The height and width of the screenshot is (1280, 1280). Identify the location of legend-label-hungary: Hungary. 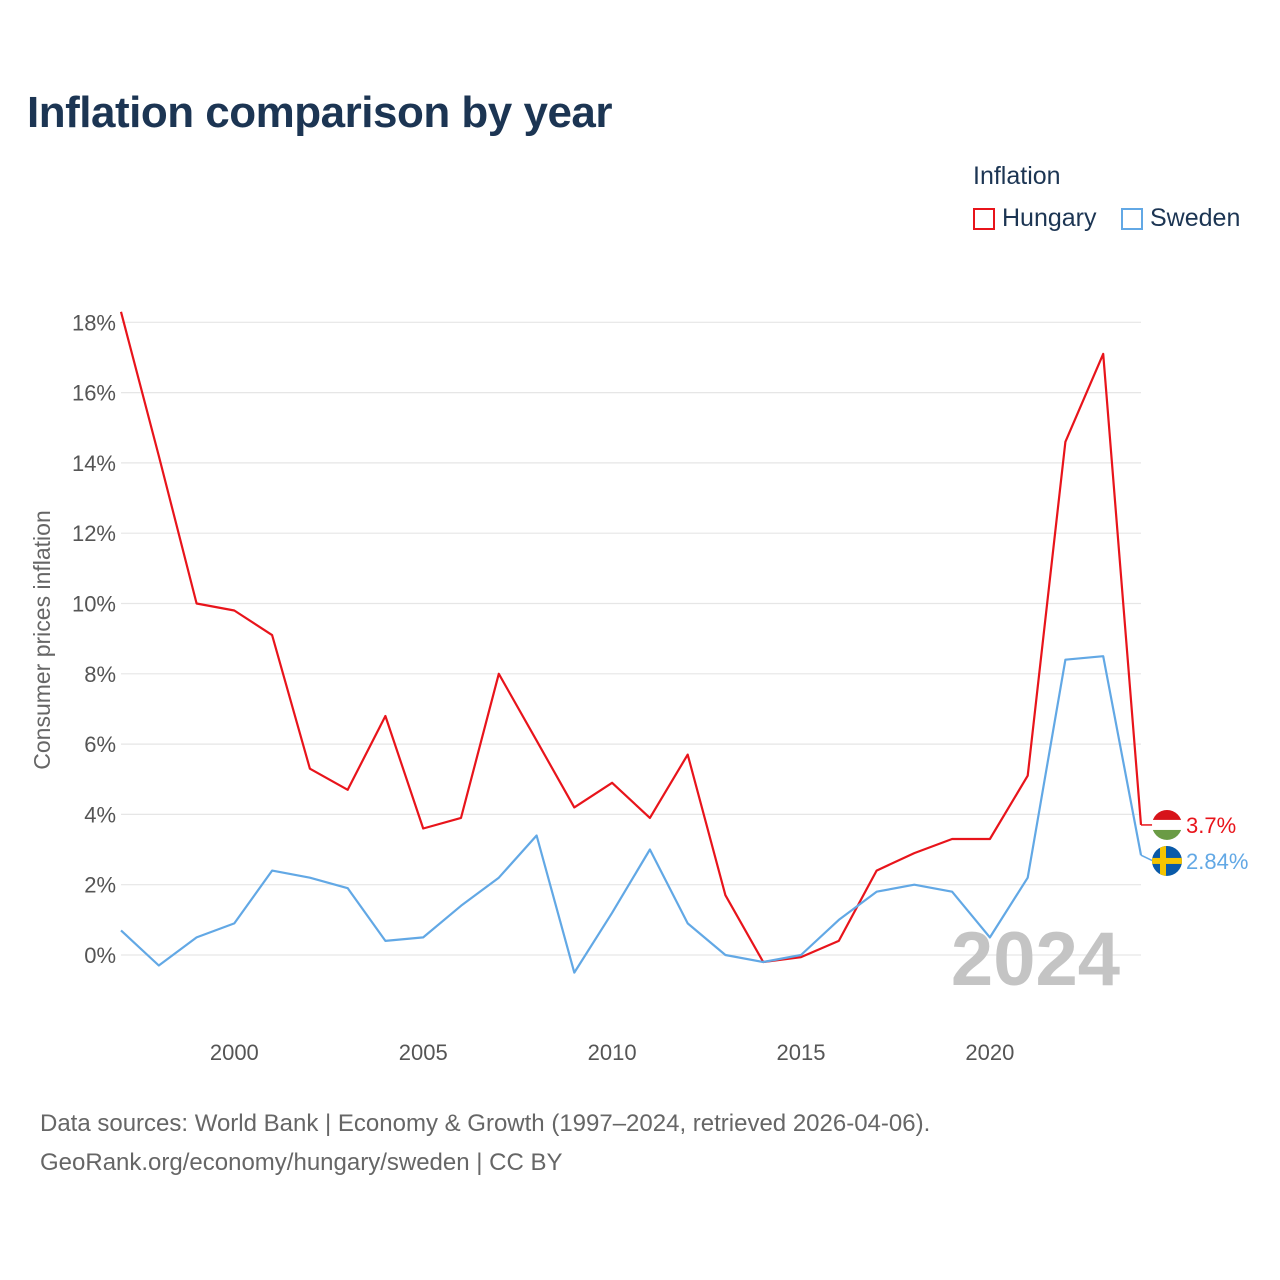
(1049, 218).